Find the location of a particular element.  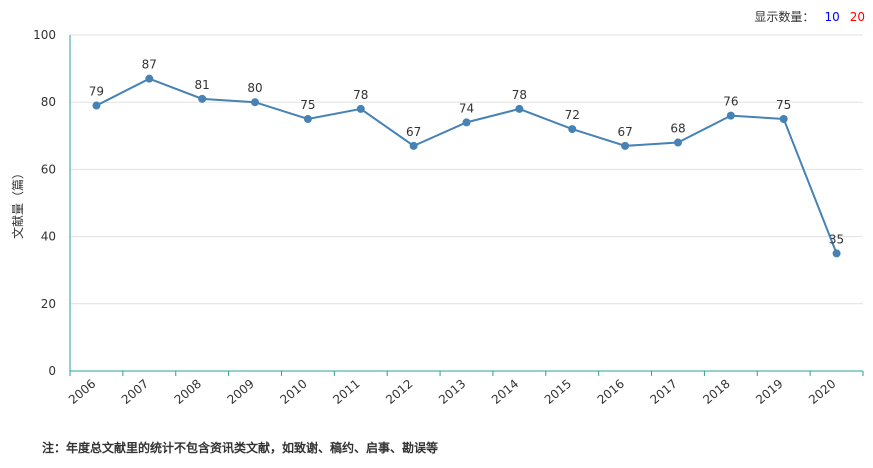

x-tick-label-2010: 2010 is located at coordinates (293, 392).